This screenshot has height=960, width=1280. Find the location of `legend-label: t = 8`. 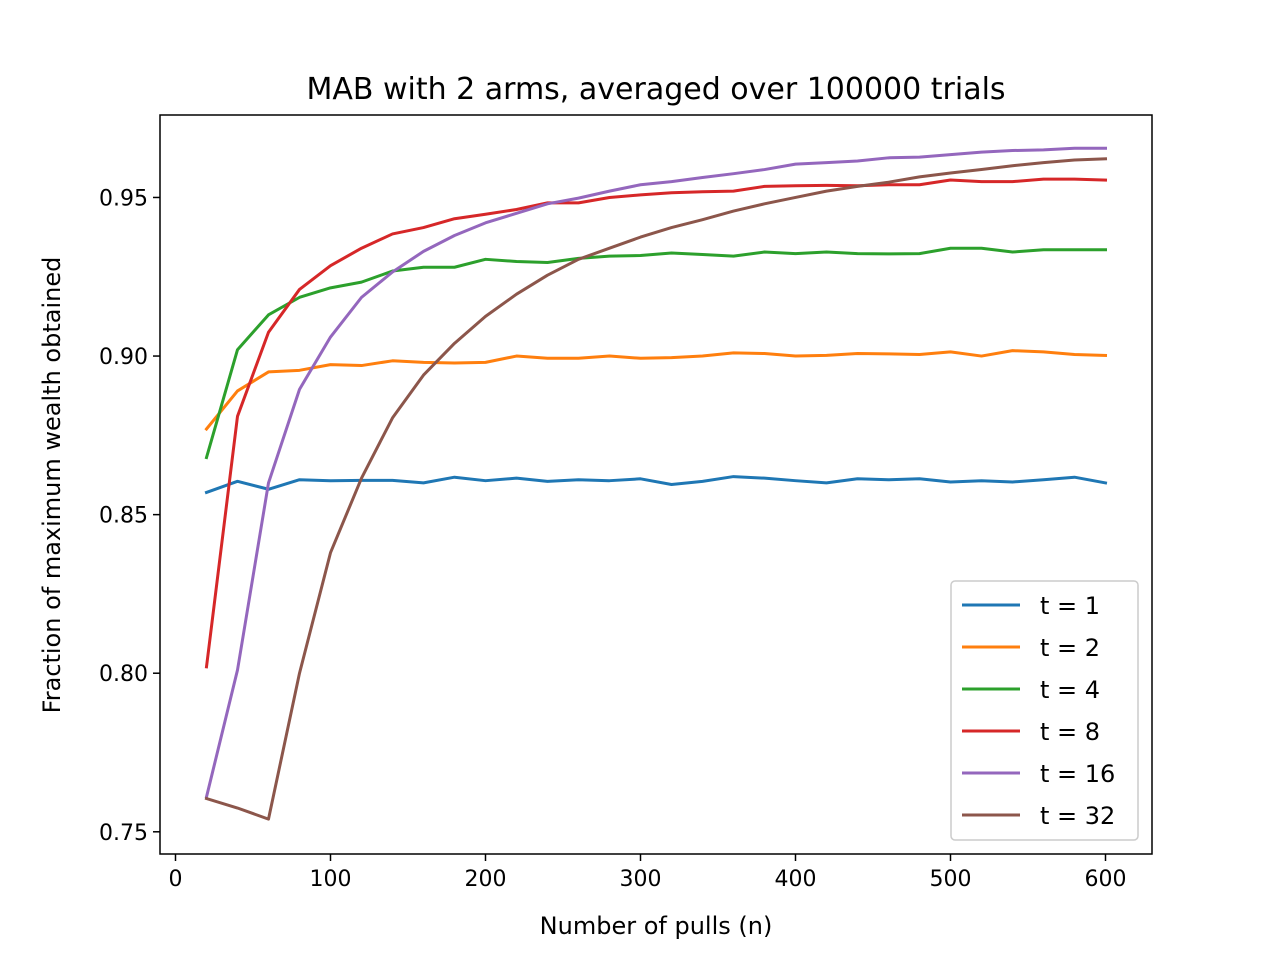

legend-label: t = 8 is located at coordinates (1070, 732).